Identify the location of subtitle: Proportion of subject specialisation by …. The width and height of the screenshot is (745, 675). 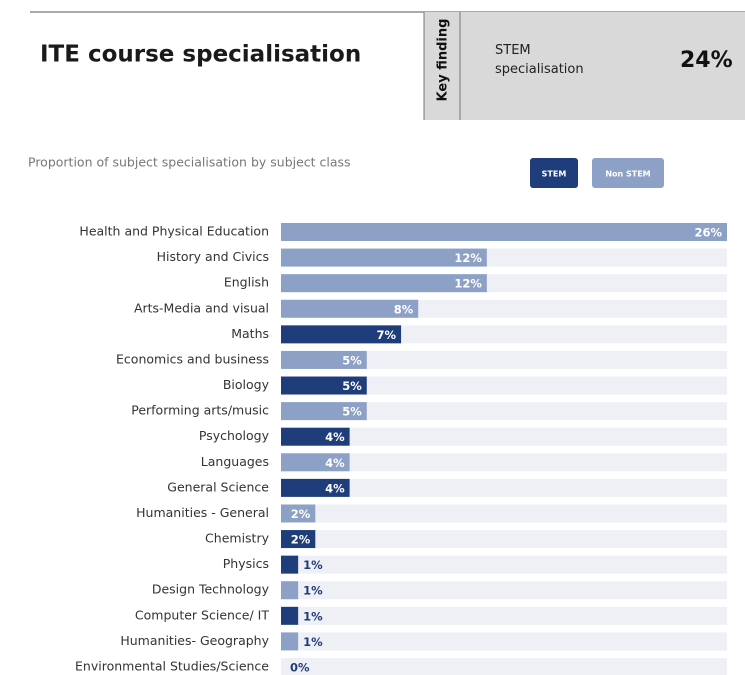
(189, 162).